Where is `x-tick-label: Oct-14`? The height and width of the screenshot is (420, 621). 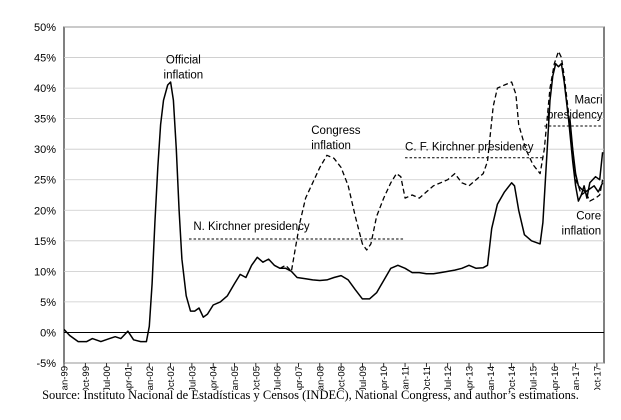
x-tick-label: Oct-14 is located at coordinates (512, 378).